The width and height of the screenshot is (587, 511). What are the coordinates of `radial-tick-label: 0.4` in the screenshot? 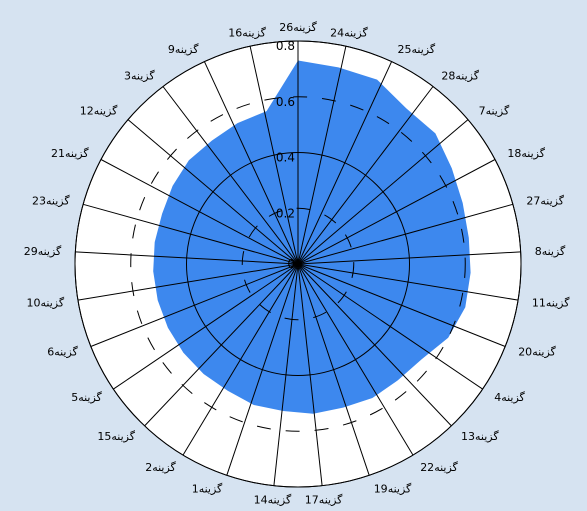 It's located at (285, 158).